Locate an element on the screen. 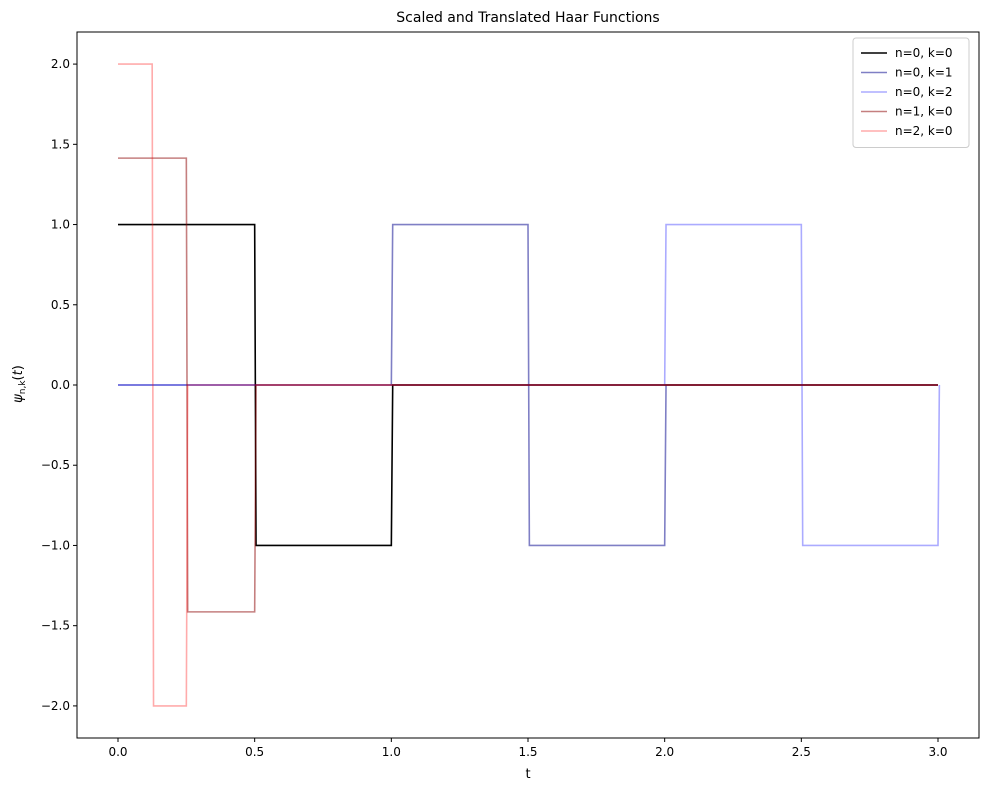  x-tick-label: 0.5 is located at coordinates (254, 752).